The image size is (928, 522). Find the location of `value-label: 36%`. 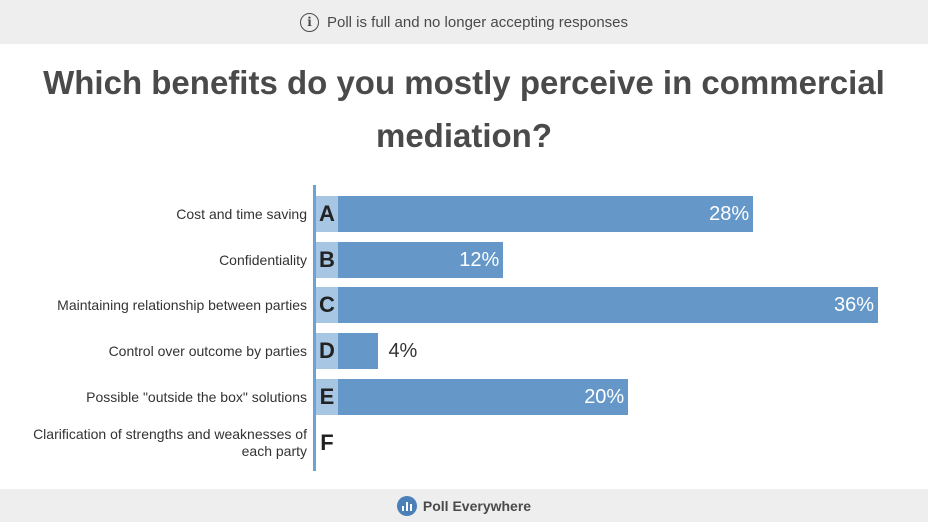

value-label: 36% is located at coordinates (853, 305).